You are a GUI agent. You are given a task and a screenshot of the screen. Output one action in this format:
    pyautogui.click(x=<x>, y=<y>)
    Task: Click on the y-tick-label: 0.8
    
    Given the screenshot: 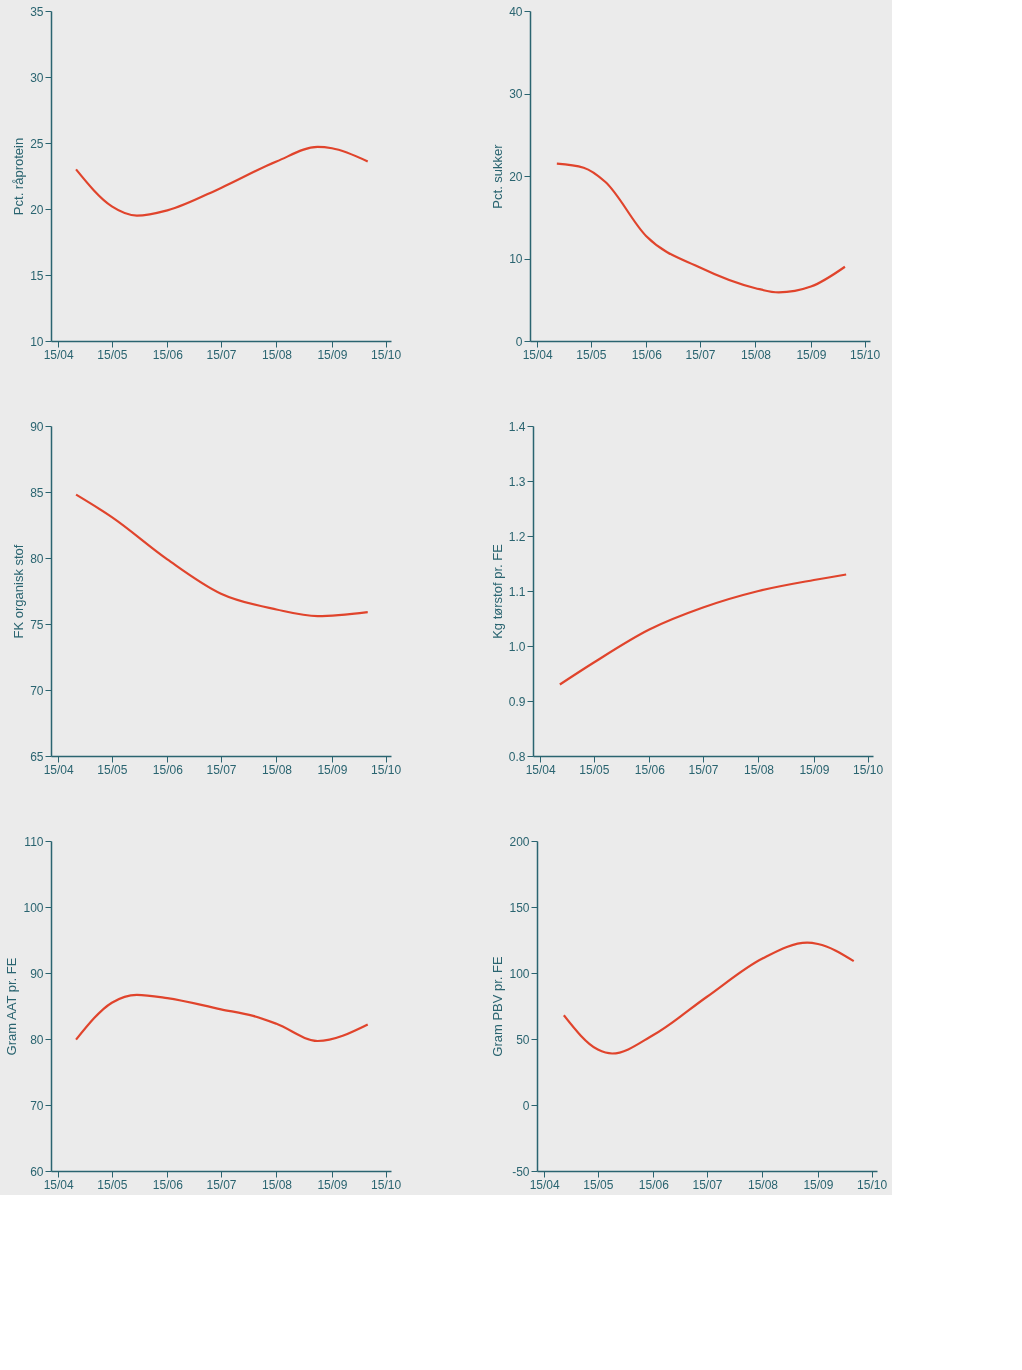 What is the action you would take?
    pyautogui.click(x=517, y=756)
    